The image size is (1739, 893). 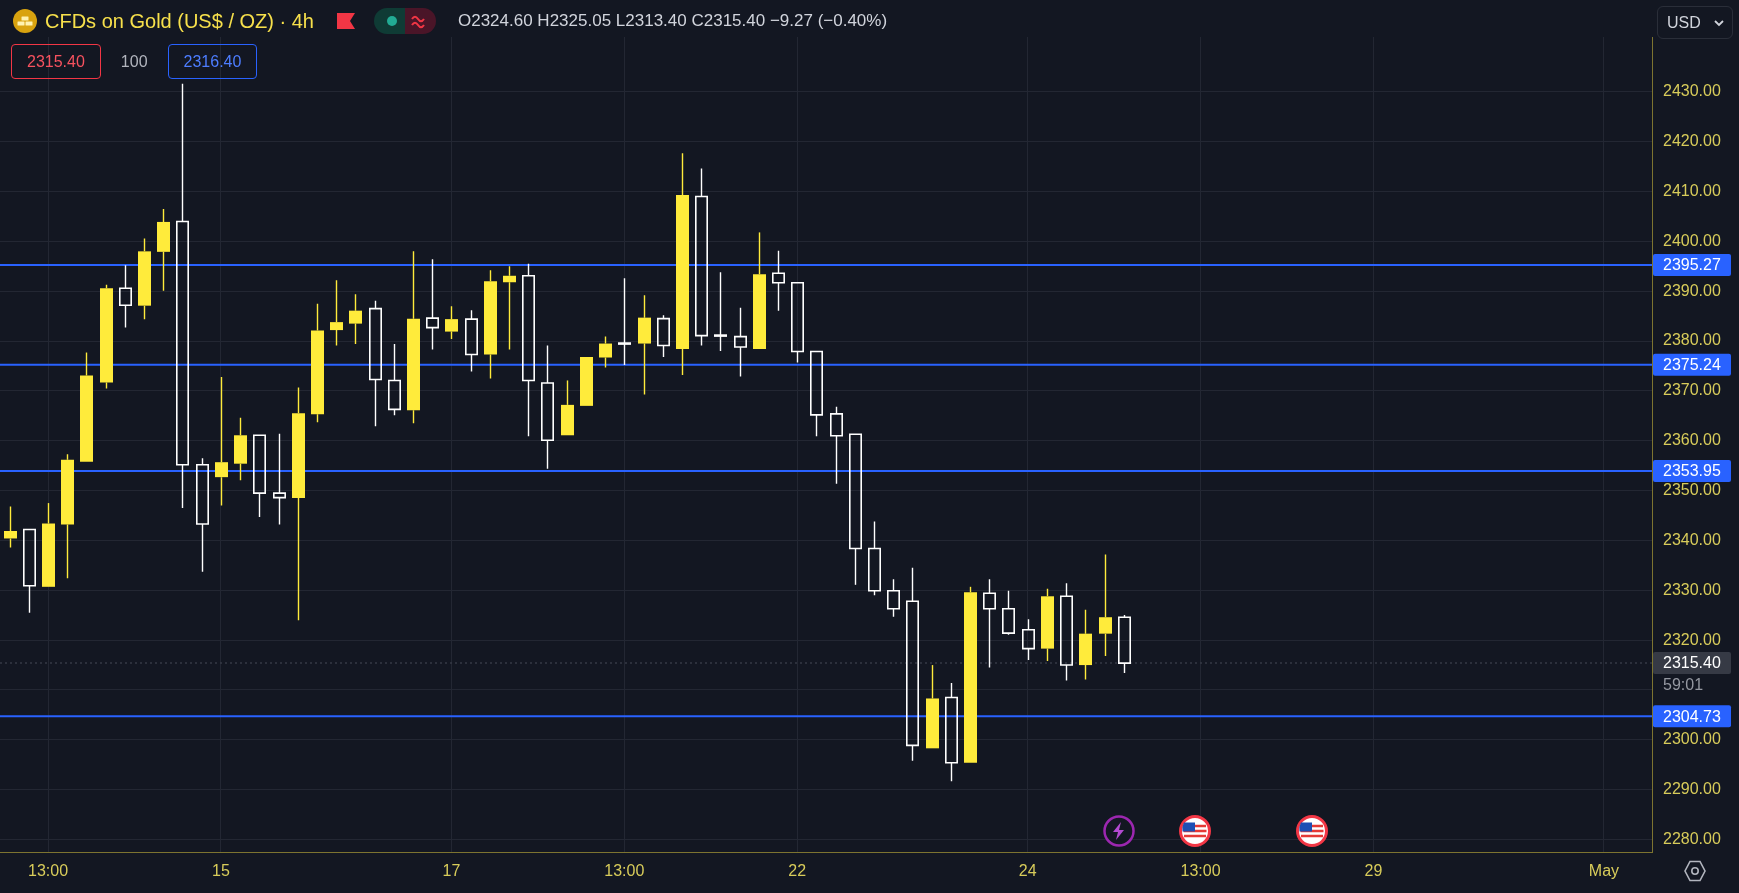 What do you see at coordinates (1683, 685) in the screenshot?
I see `text: 59:01` at bounding box center [1683, 685].